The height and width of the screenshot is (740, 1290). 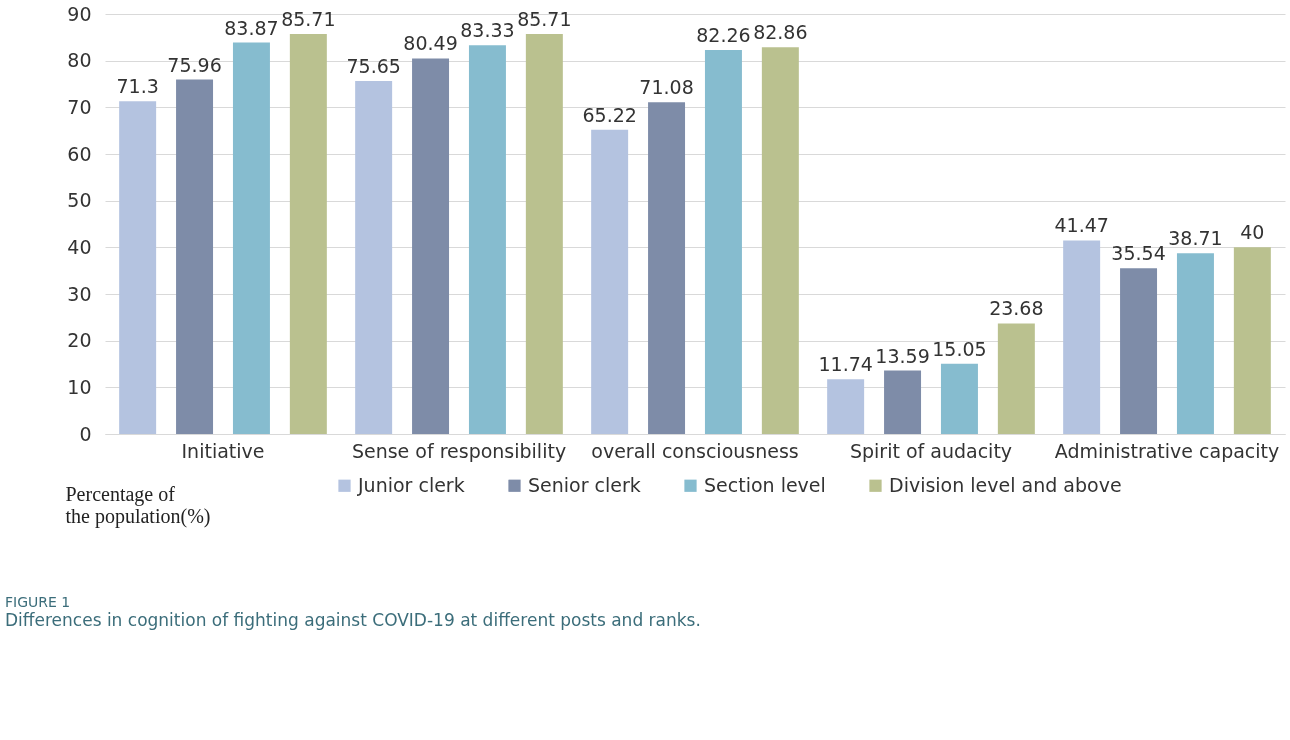 I want to click on data-label: 23.68, so click(x=1016, y=308).